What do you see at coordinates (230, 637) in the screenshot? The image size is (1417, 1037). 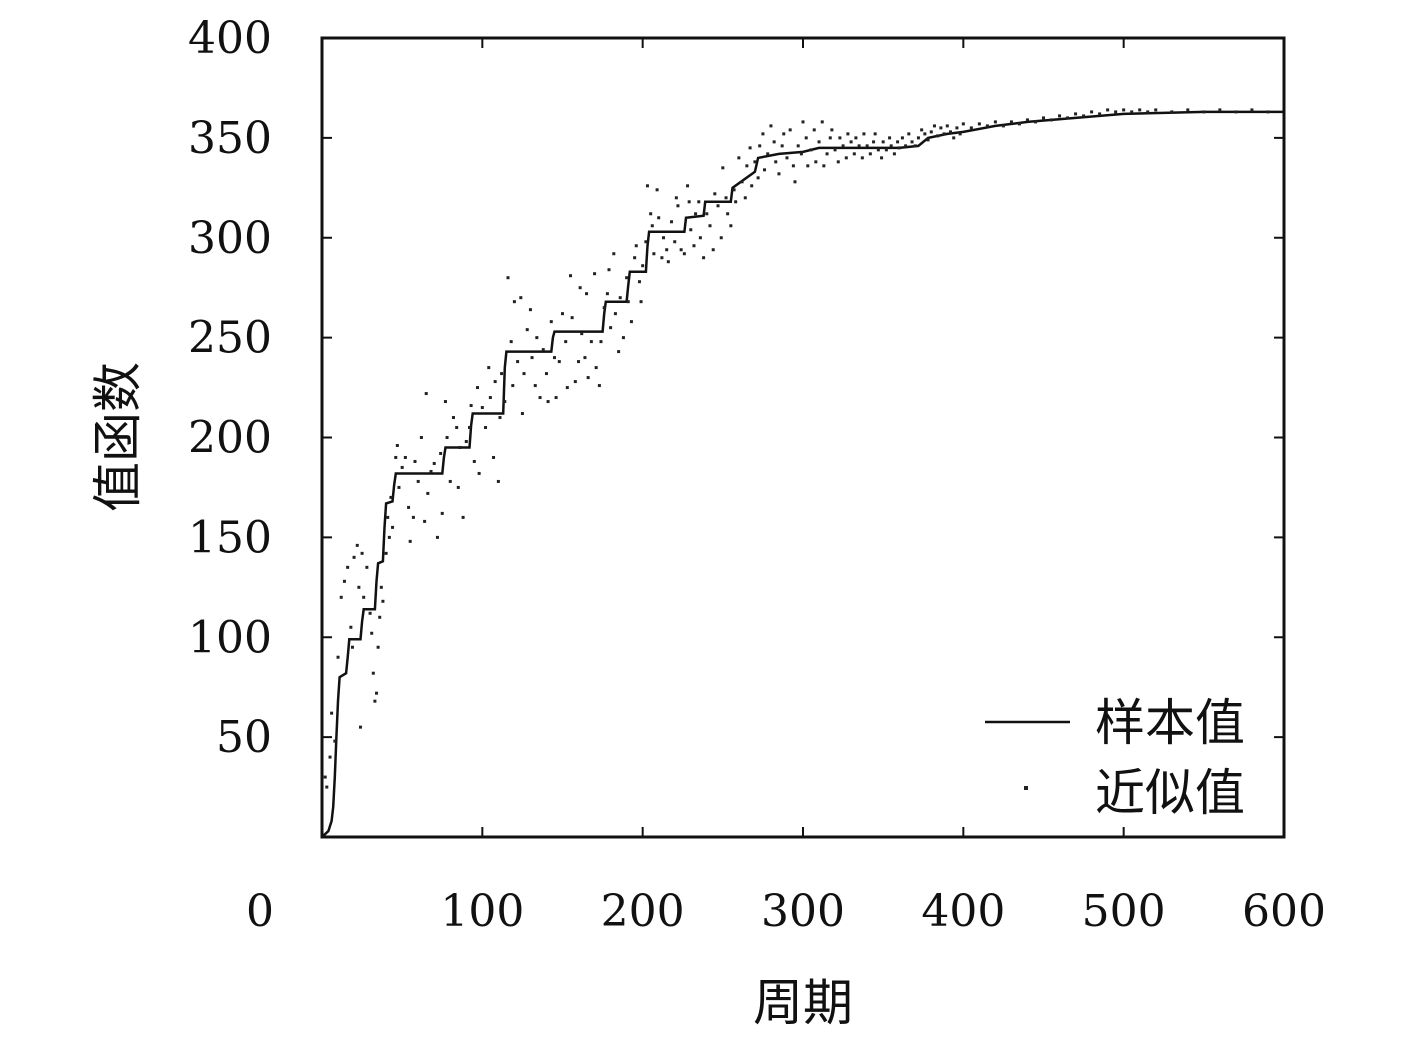 I see `y-tick-label: 100` at bounding box center [230, 637].